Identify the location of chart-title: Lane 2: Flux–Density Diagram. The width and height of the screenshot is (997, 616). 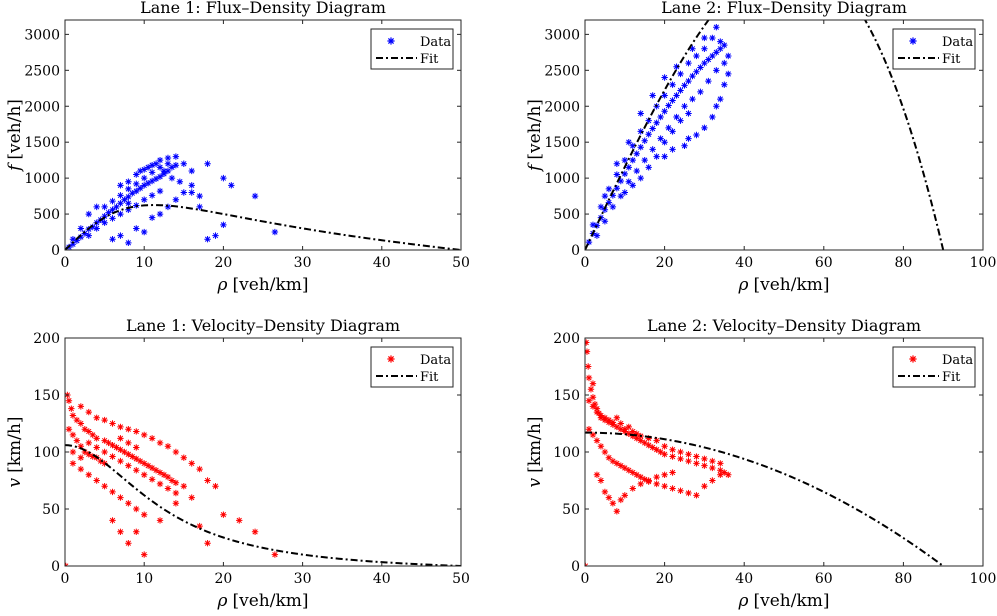
(784, 8).